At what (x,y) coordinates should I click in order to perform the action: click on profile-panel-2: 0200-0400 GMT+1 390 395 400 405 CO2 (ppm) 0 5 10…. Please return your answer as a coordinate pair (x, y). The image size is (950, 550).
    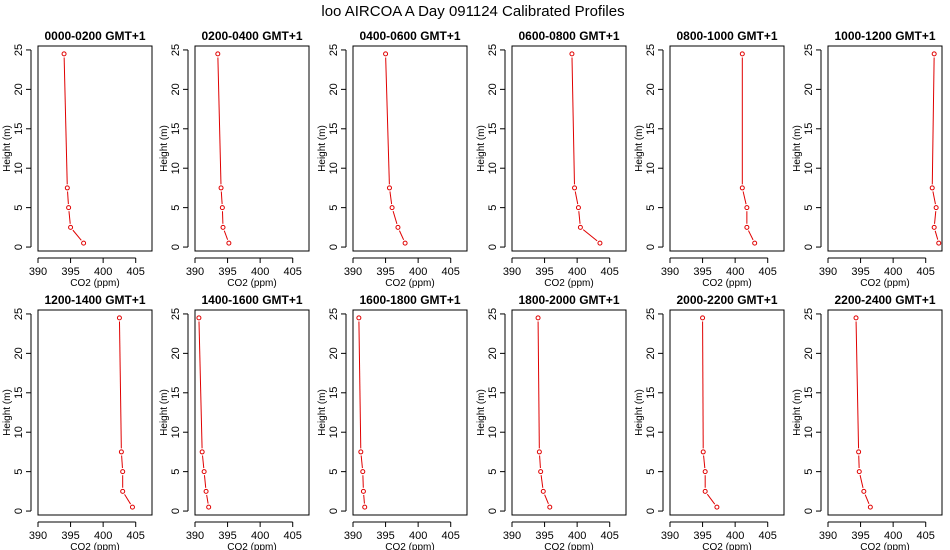
    Looking at the image, I should click on (234, 159).